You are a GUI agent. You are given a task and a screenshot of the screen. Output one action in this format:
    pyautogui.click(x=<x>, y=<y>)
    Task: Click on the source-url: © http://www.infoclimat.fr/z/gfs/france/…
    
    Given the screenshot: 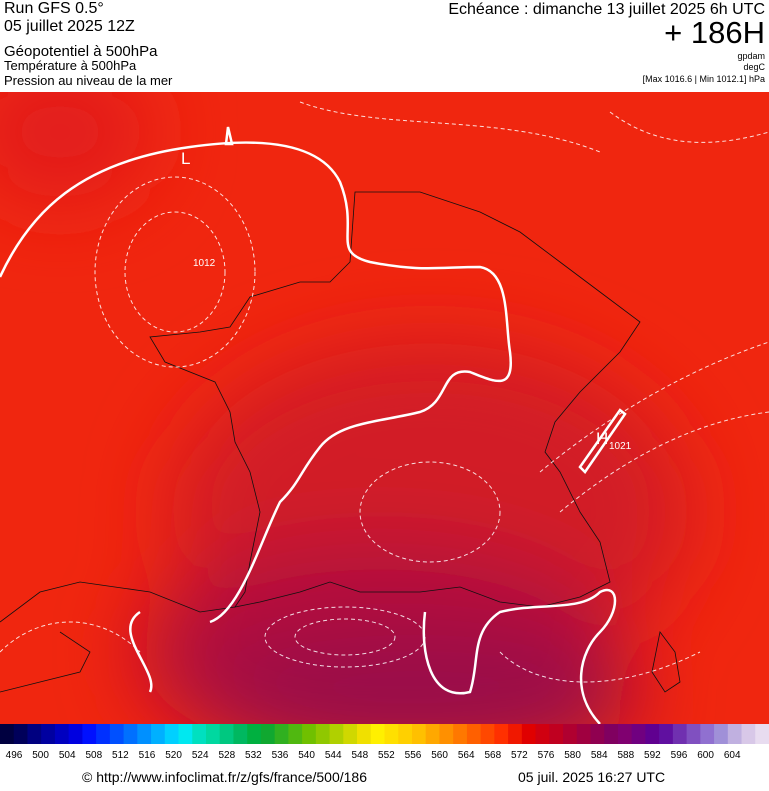 What is the action you would take?
    pyautogui.click(x=224, y=777)
    